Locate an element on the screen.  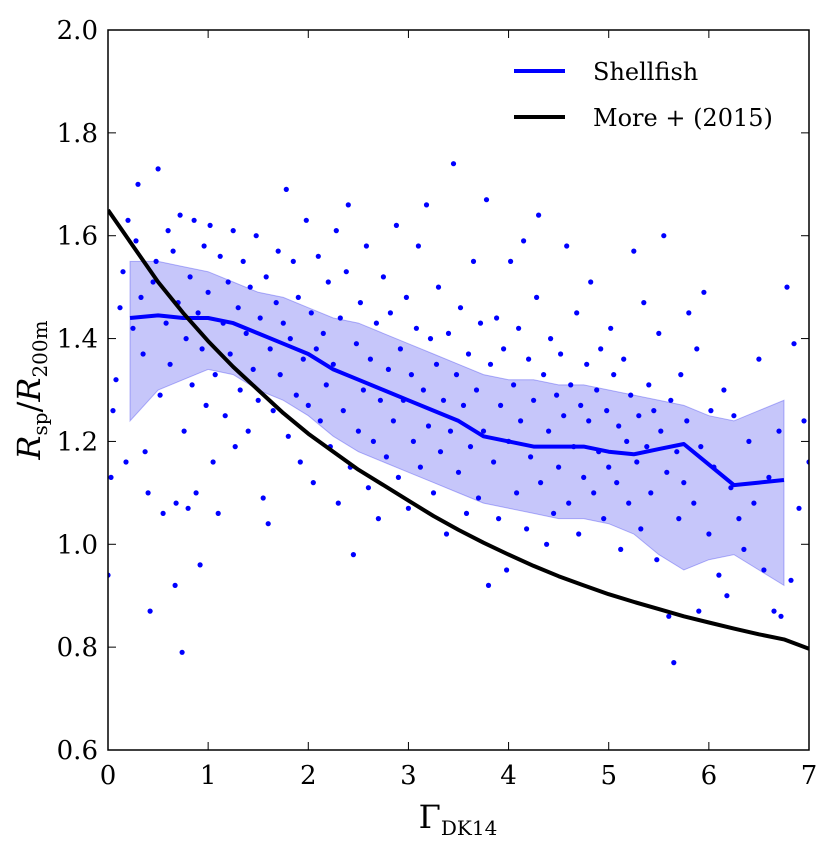
x-tick-label-3: 3 is located at coordinates (408, 776).